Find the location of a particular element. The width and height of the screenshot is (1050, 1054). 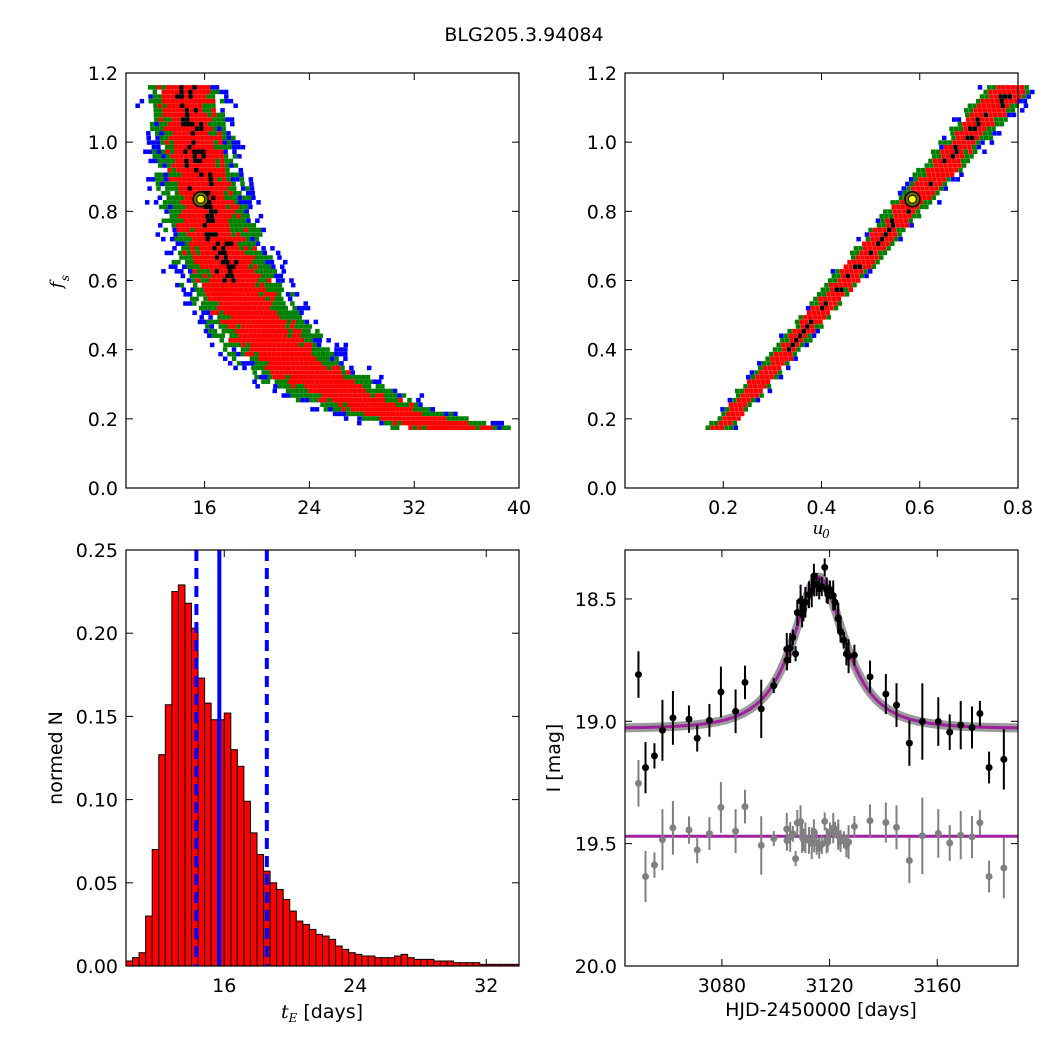

x-axis-label: HJD-2450000 [days] is located at coordinates (821, 1010).